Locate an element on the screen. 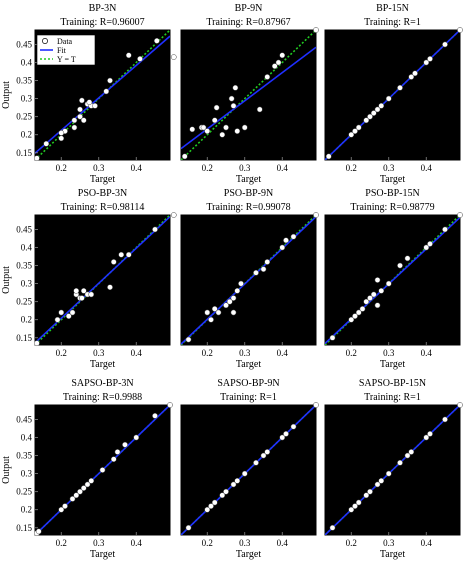  chart-title: BP-3N is located at coordinates (103, 8).